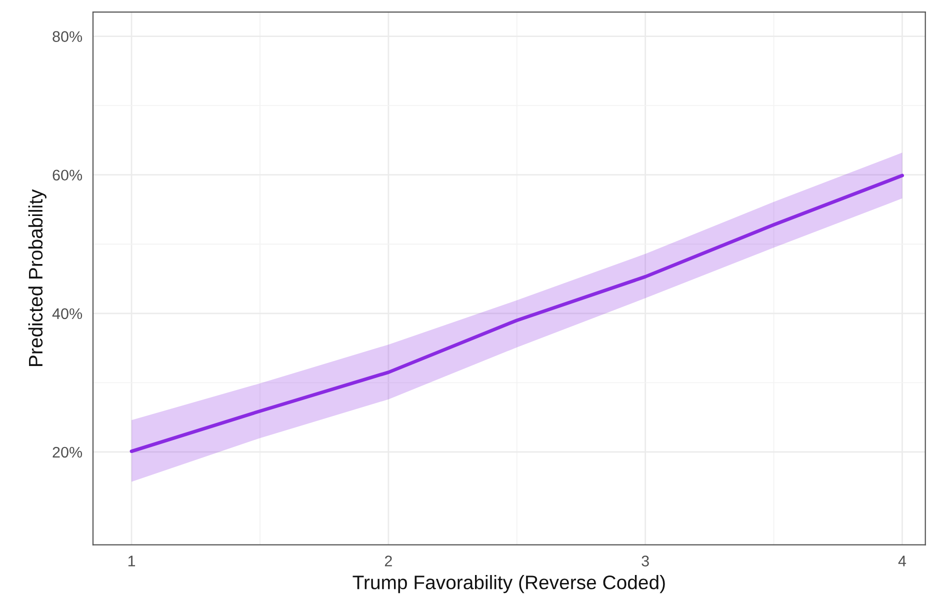 This screenshot has width=930, height=602. Describe the element at coordinates (132, 561) in the screenshot. I see `x-tick-label: 1` at that location.